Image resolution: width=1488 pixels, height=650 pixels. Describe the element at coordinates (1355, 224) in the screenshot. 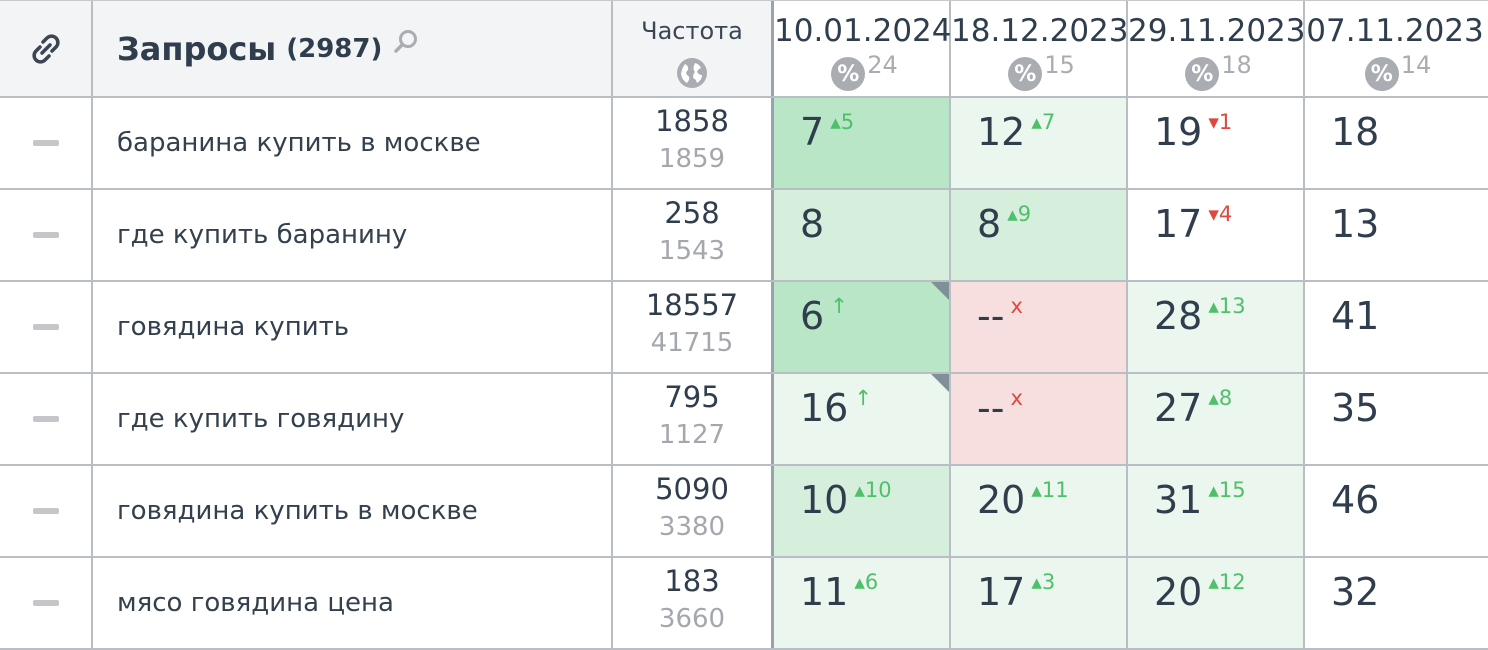

I see `position-value: 13` at that location.